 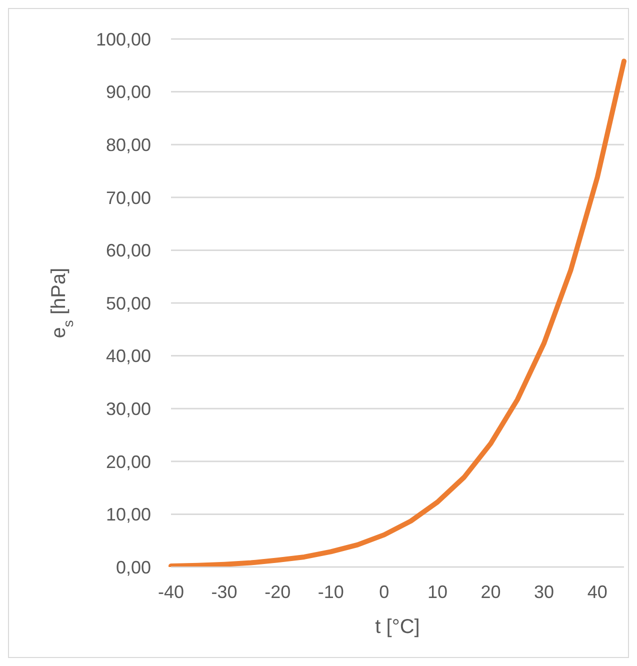 What do you see at coordinates (133, 567) in the screenshot?
I see `y-tick-label: 0,00` at bounding box center [133, 567].